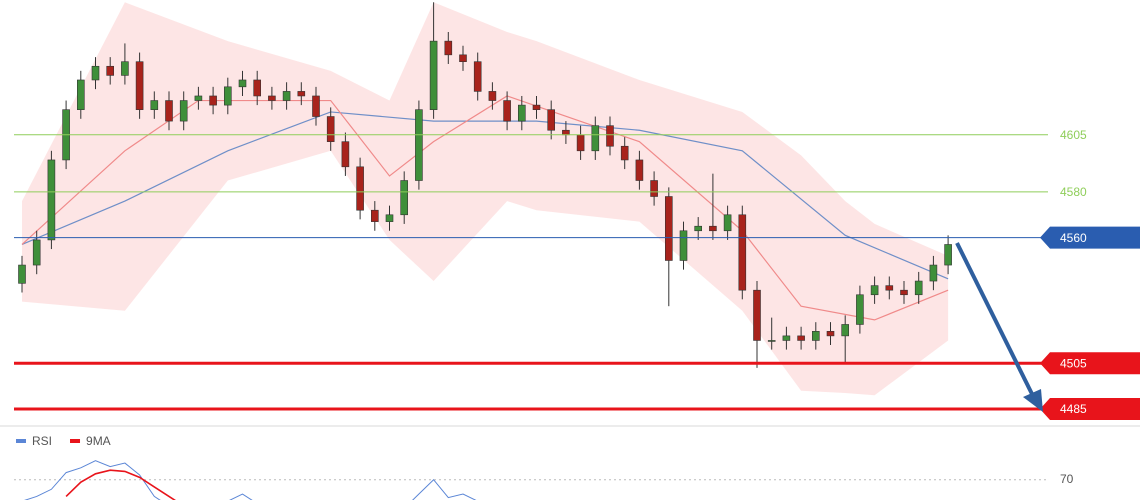  Describe the element at coordinates (1073, 135) in the screenshot. I see `level-label: 4605` at that location.